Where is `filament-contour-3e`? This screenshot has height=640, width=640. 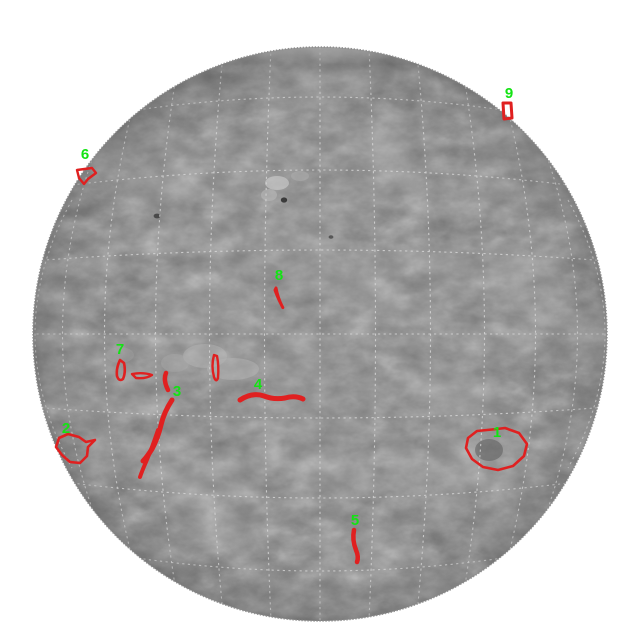
filament-contour-3e is located at coordinates (149, 453).